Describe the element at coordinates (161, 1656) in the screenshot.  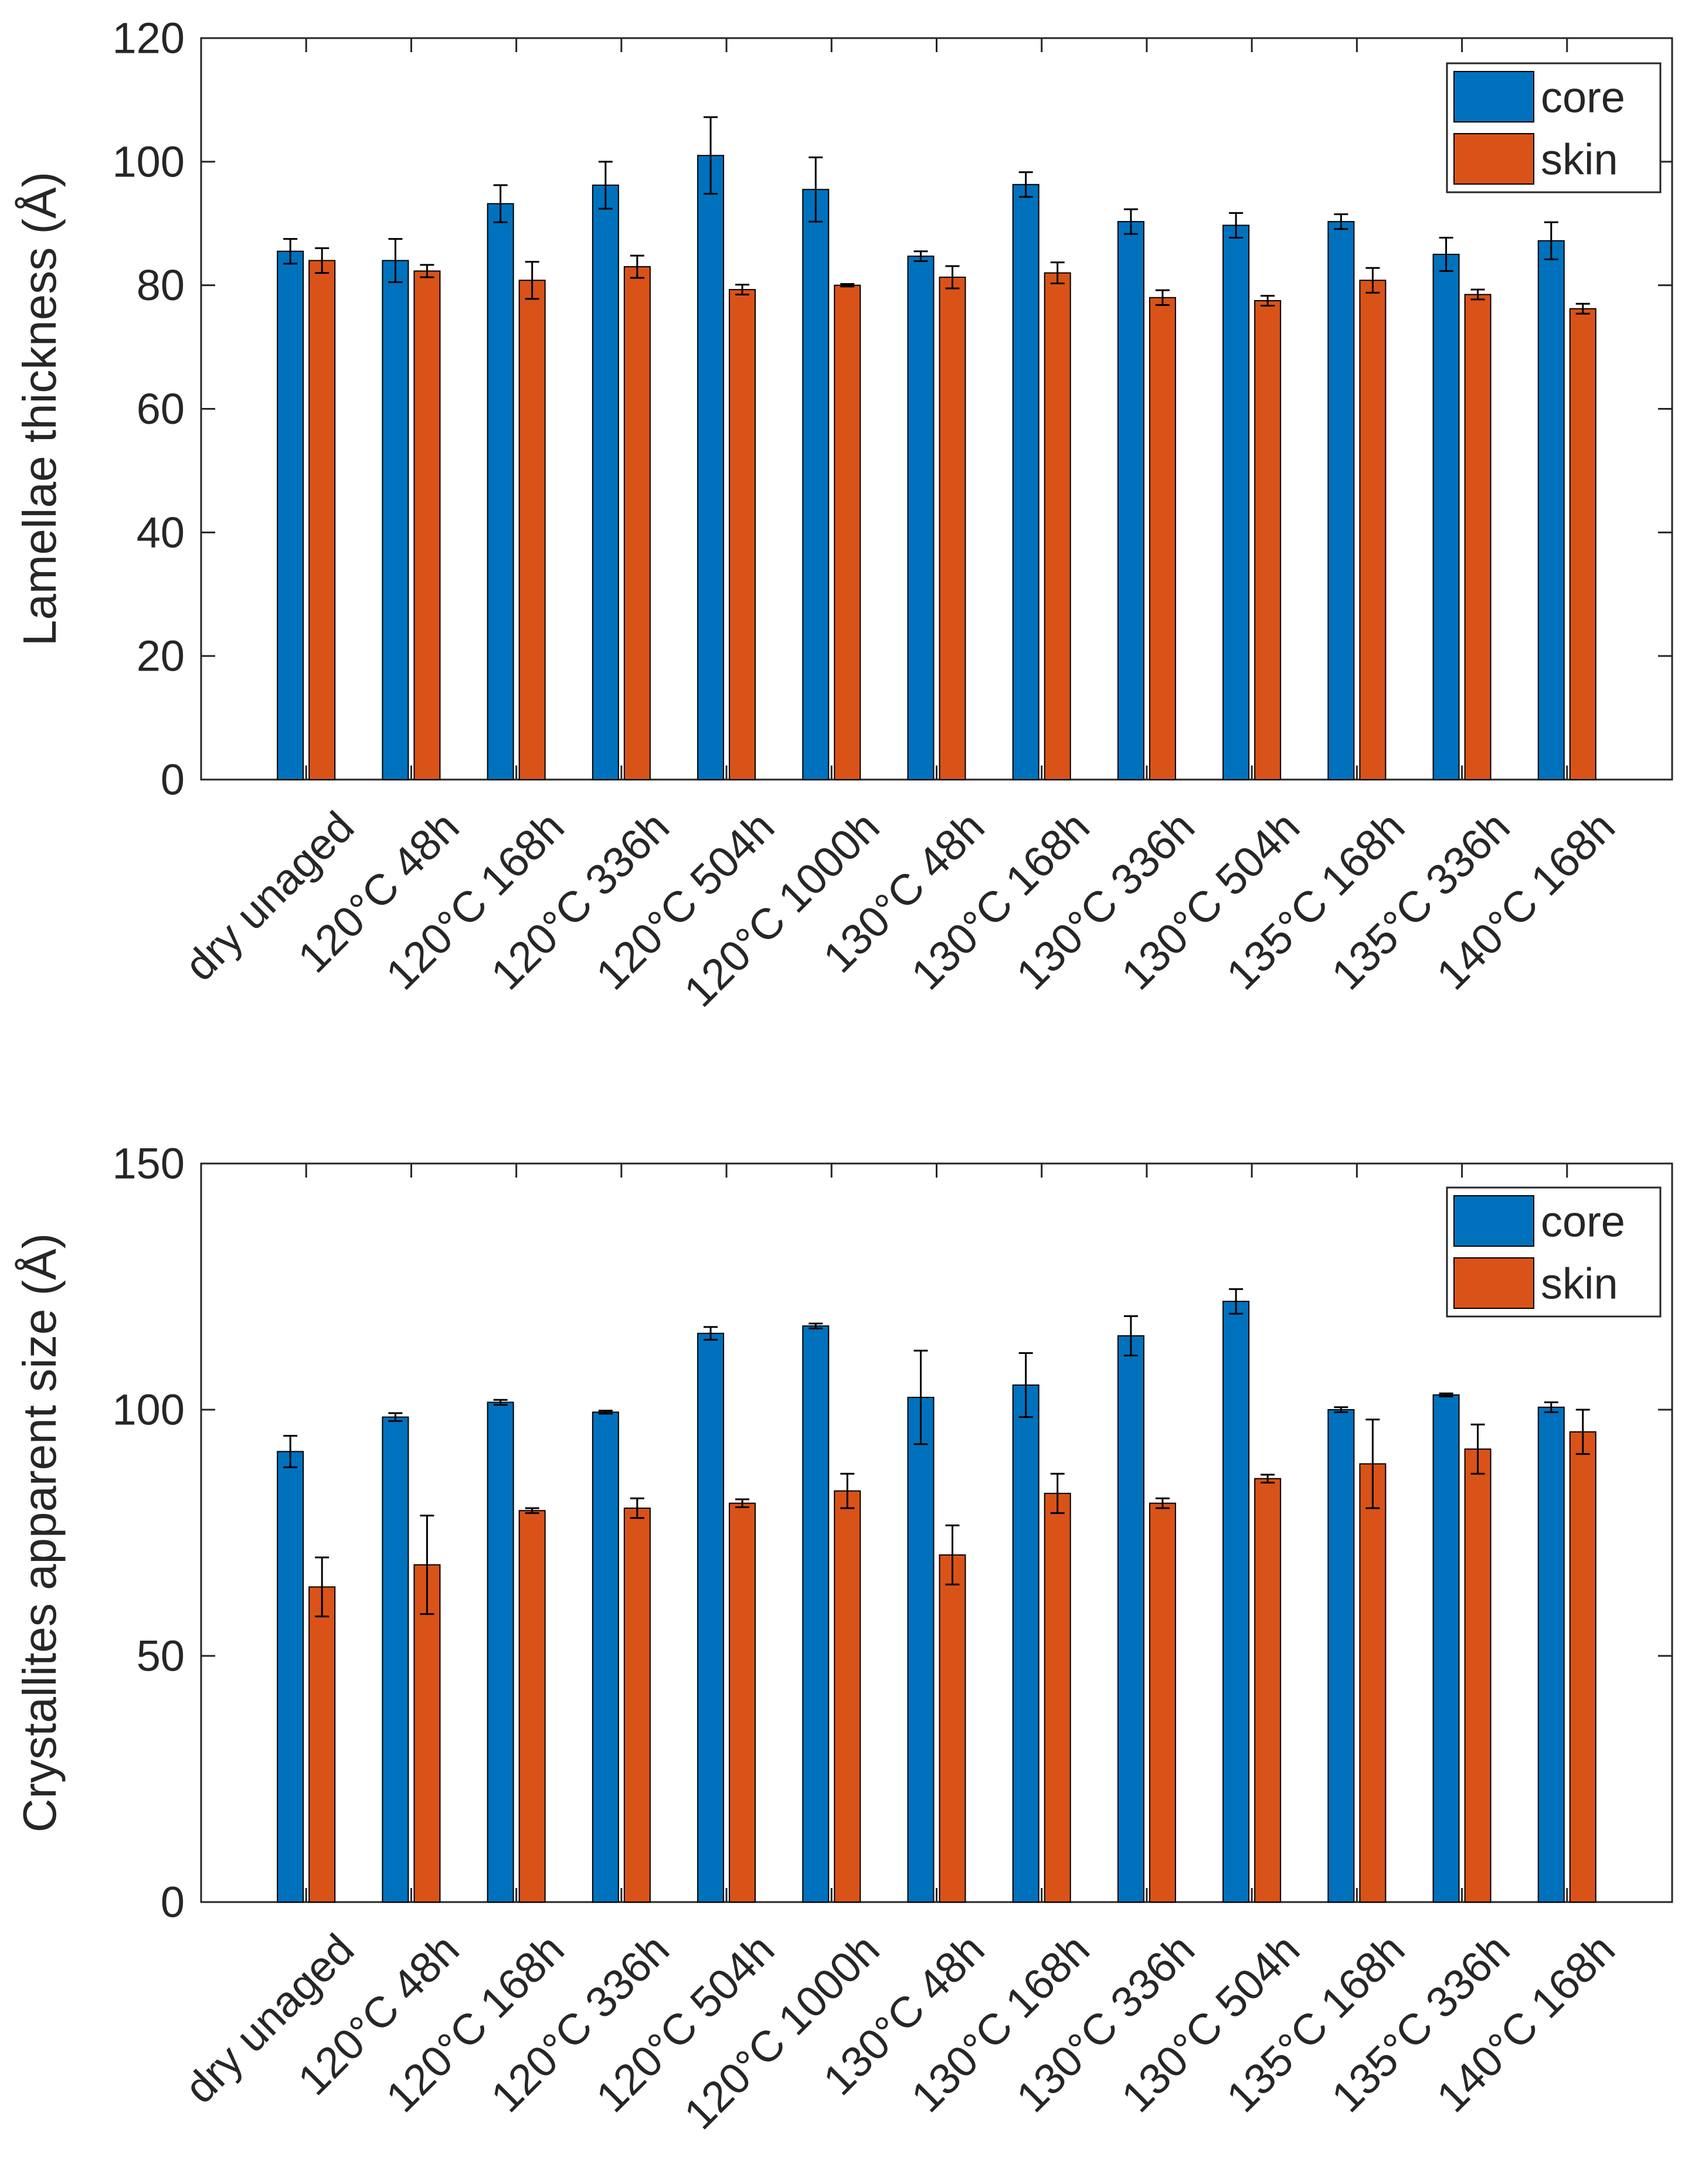
I see `y-tick-label-50: 50` at that location.